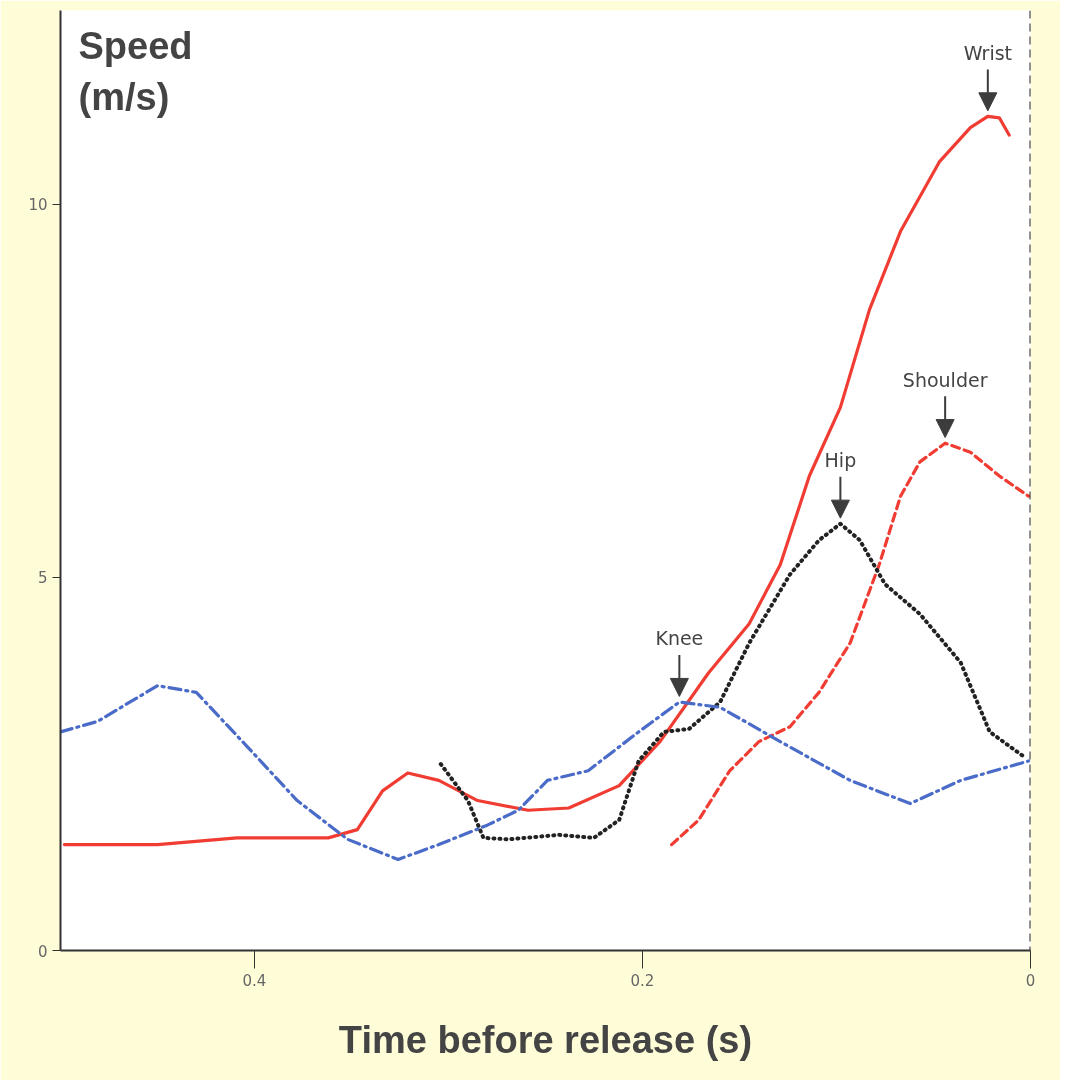  What do you see at coordinates (38, 205) in the screenshot?
I see `y-tick-label: 10` at bounding box center [38, 205].